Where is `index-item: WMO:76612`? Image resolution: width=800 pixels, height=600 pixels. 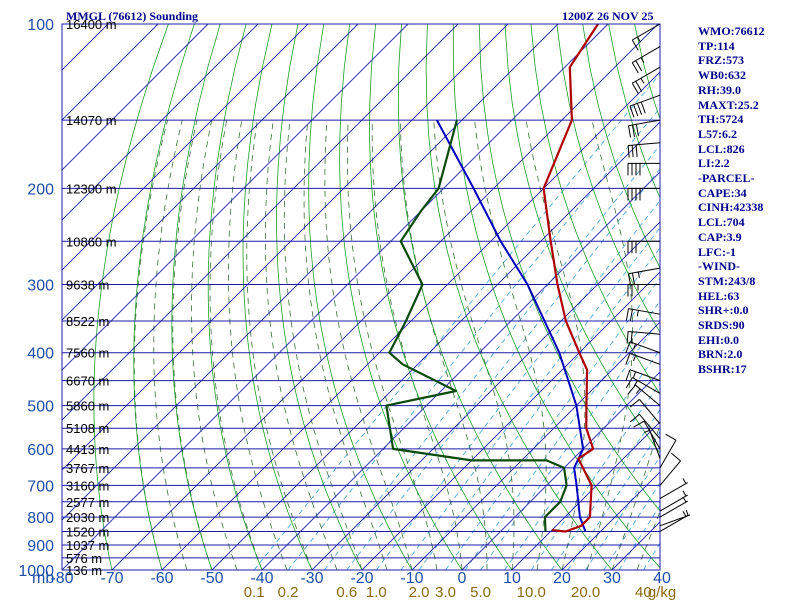
index-item: WMO:76612 is located at coordinates (731, 31).